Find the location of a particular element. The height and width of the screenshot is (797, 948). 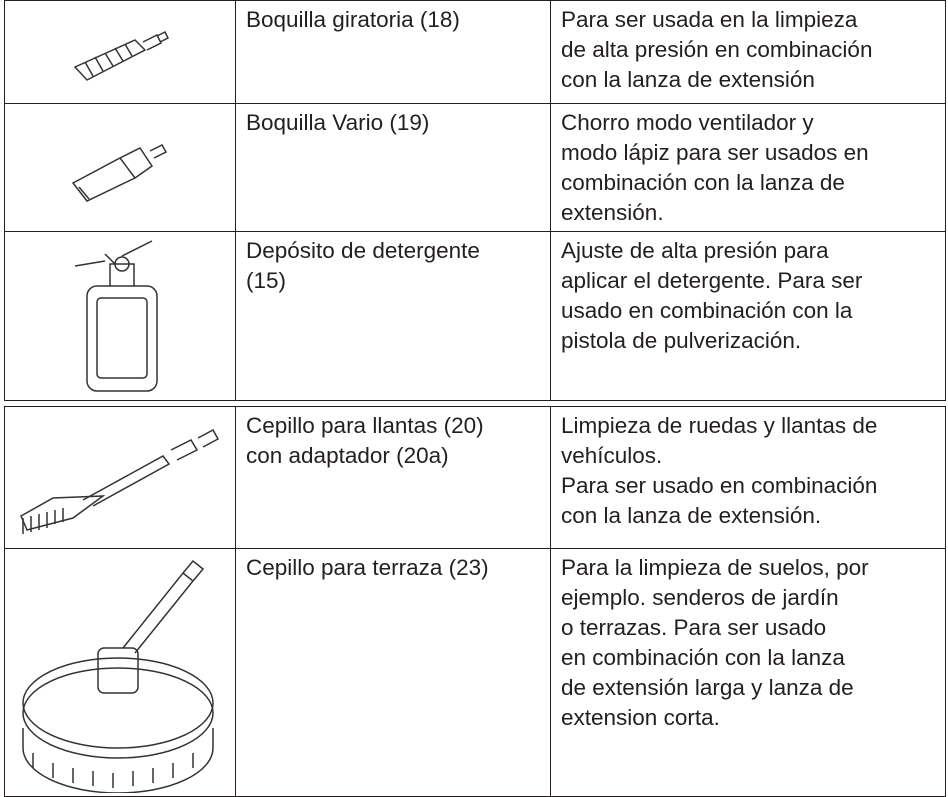

vario-nozzle-icon is located at coordinates (119, 172).